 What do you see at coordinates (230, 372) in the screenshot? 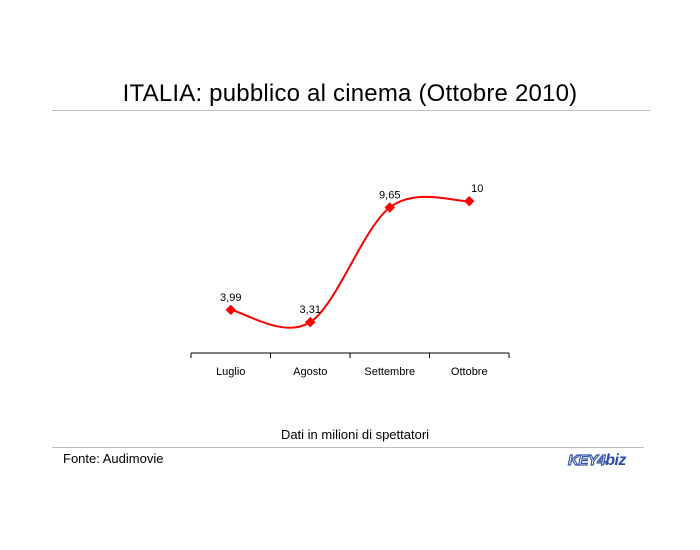
I see `x-tick-label: Luglio` at bounding box center [230, 372].